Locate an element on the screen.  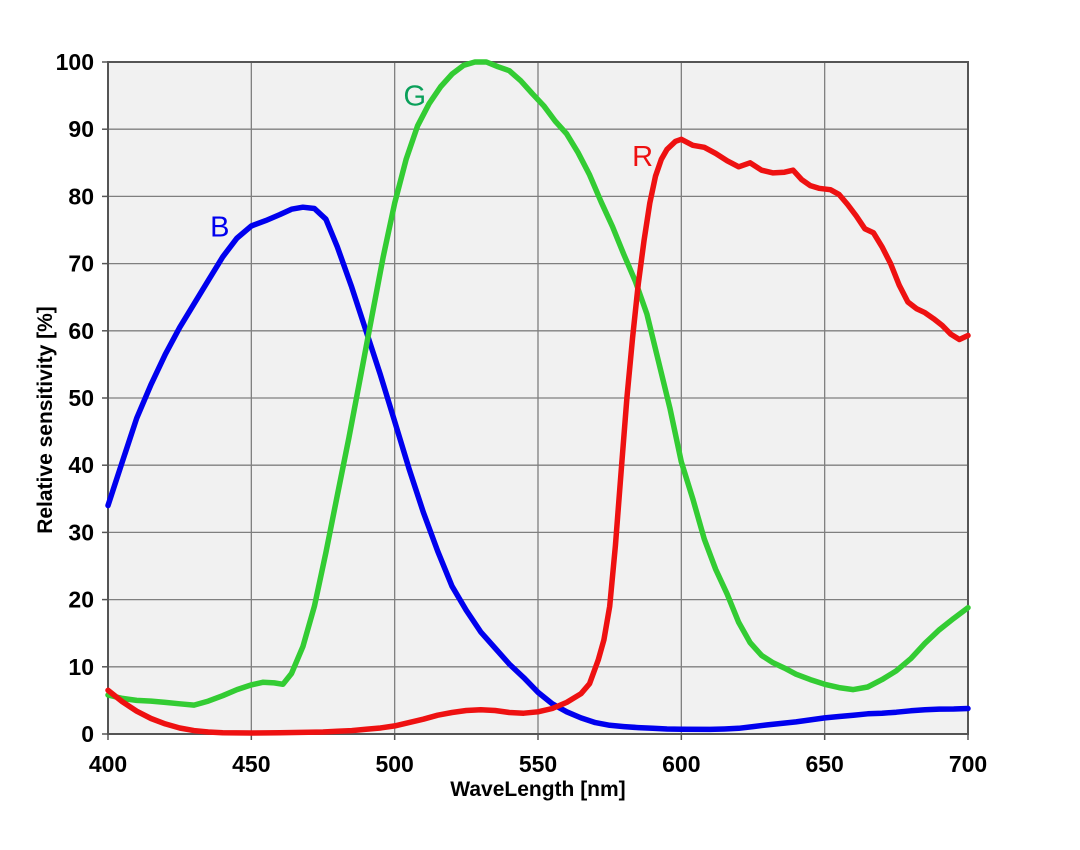
y-tick-label-20: 20 is located at coordinates (81, 600).